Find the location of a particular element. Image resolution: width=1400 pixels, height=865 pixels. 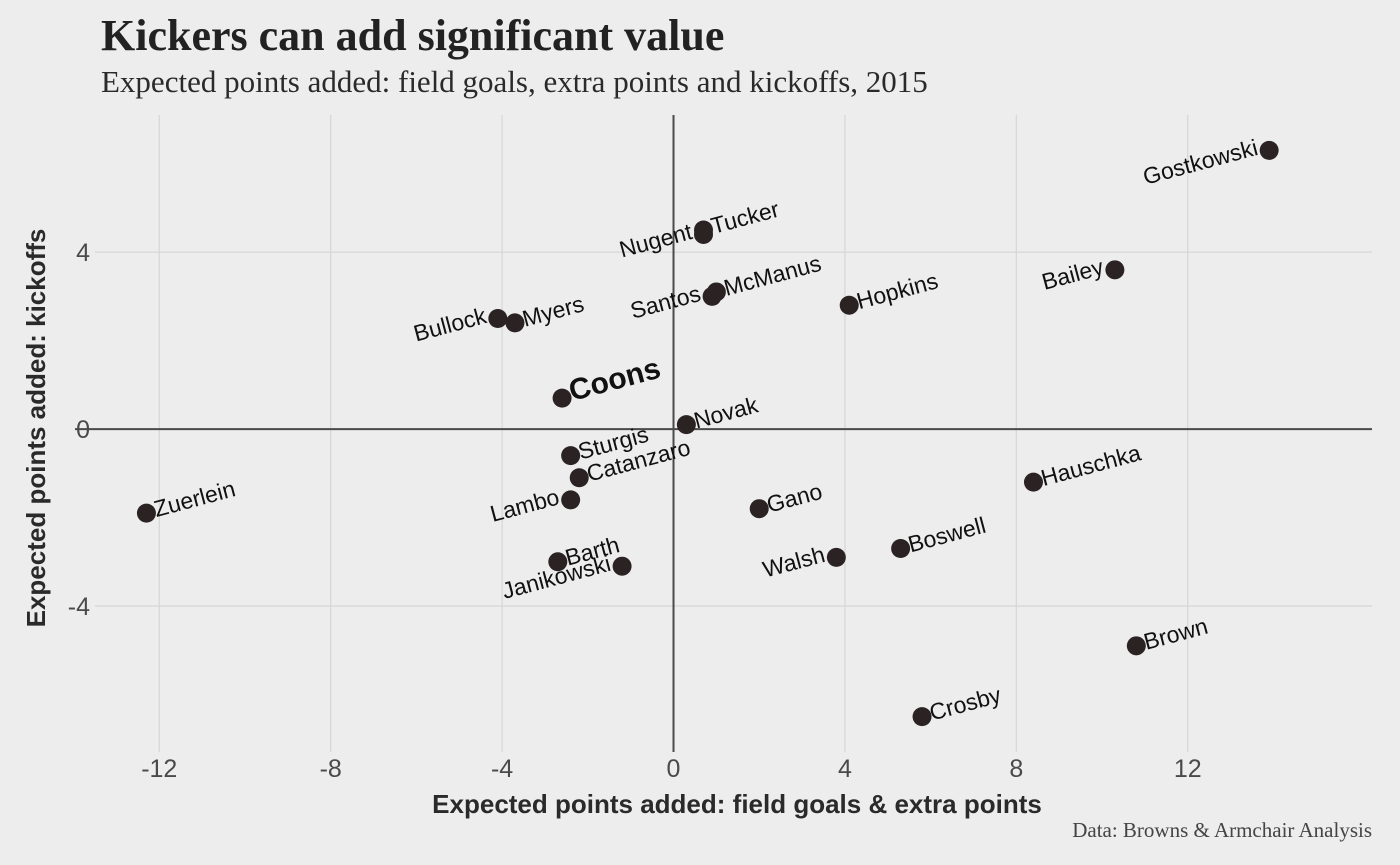

data-point-brown is located at coordinates (1136, 646).